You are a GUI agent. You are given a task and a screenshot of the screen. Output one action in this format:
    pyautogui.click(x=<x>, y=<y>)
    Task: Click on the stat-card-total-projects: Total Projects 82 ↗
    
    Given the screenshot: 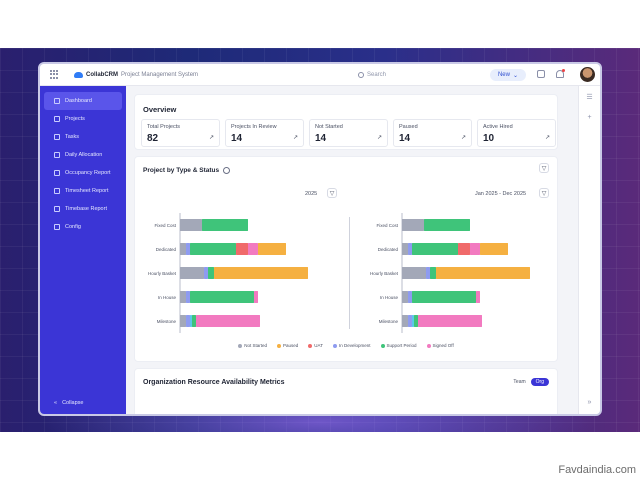 What is the action you would take?
    pyautogui.click(x=180, y=133)
    